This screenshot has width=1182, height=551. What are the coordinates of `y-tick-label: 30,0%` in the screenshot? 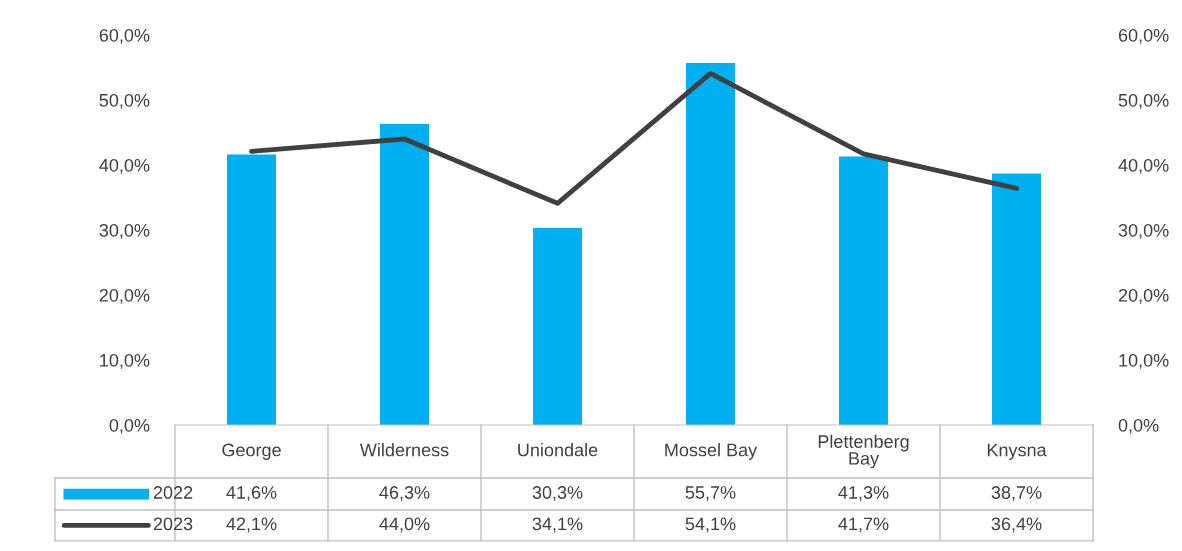 It's located at (124, 231).